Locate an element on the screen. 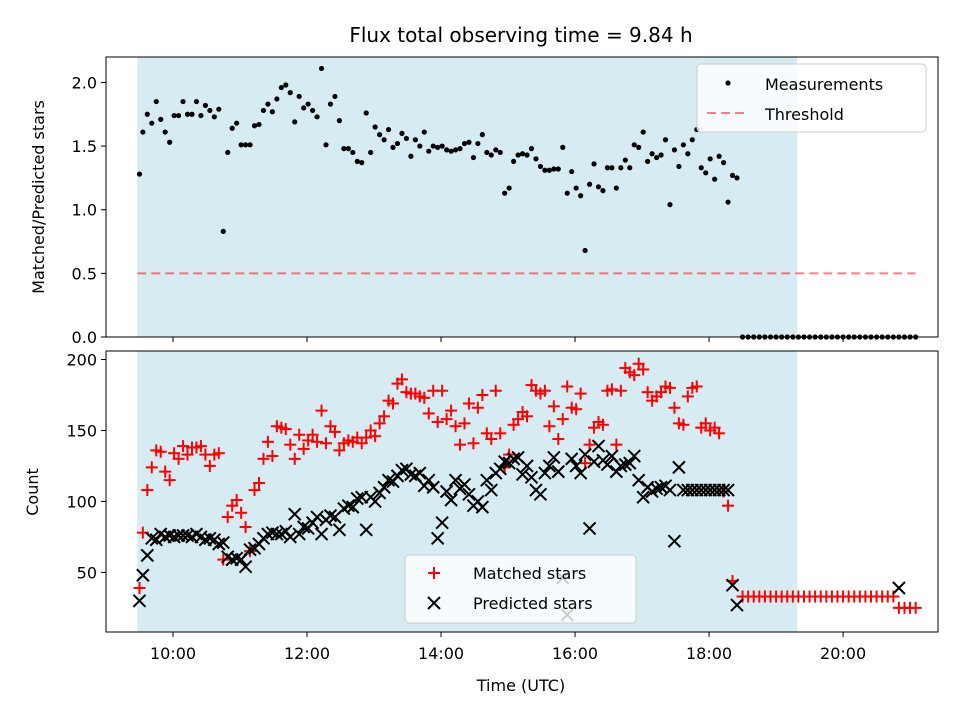  legend-predicted-label: Predicted stars is located at coordinates (533, 603).